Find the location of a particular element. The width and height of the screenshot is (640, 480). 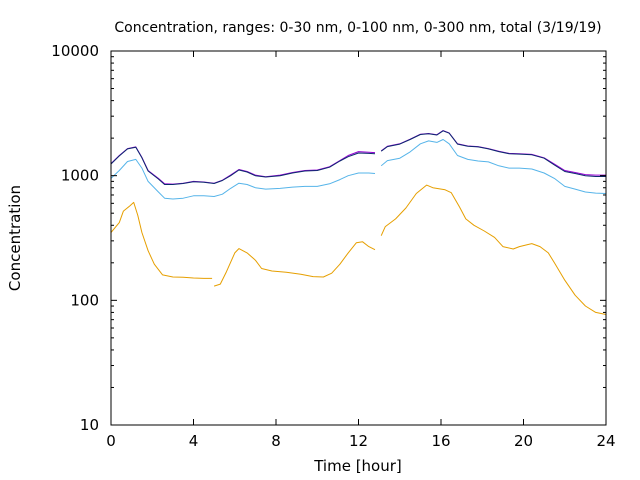

y-tick-label: 10 is located at coordinates (89, 425).